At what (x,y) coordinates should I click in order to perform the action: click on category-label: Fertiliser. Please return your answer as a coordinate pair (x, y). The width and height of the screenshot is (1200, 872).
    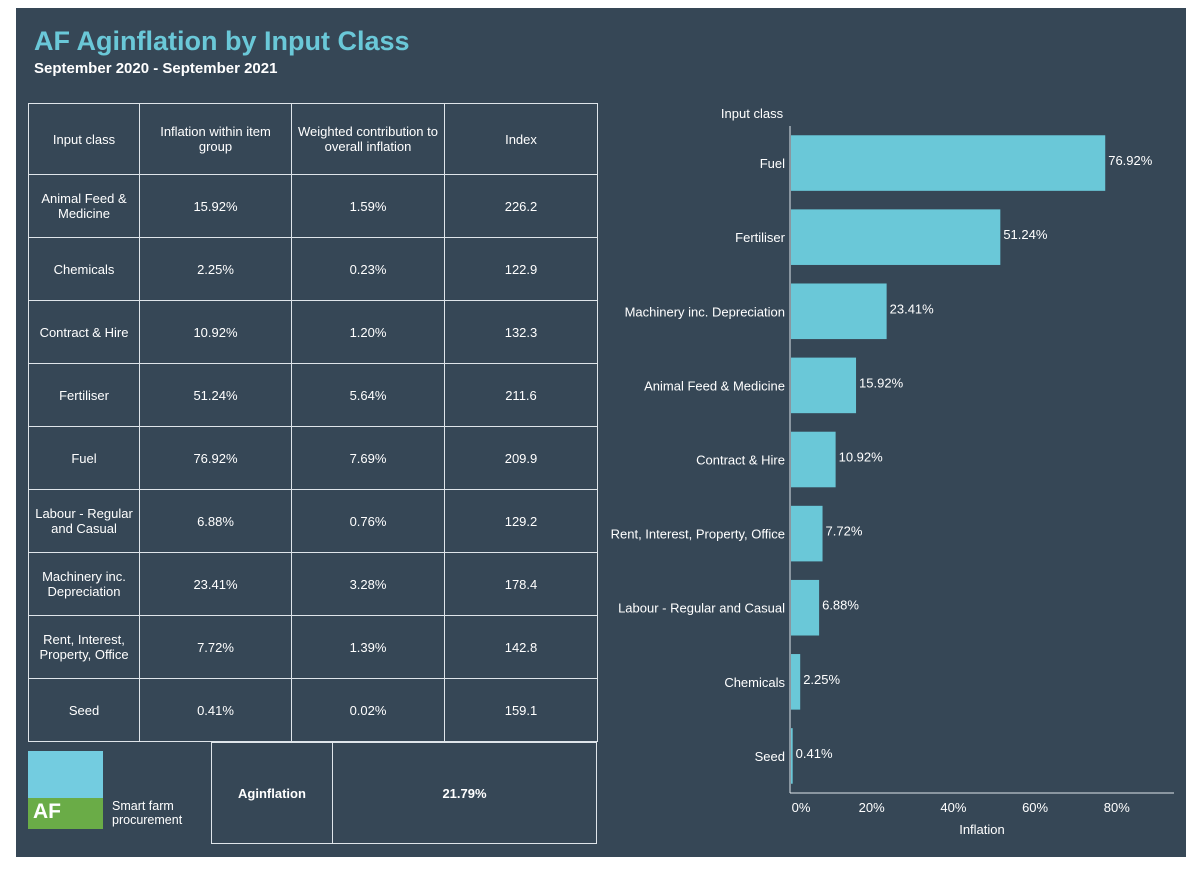
    Looking at the image, I should click on (760, 237).